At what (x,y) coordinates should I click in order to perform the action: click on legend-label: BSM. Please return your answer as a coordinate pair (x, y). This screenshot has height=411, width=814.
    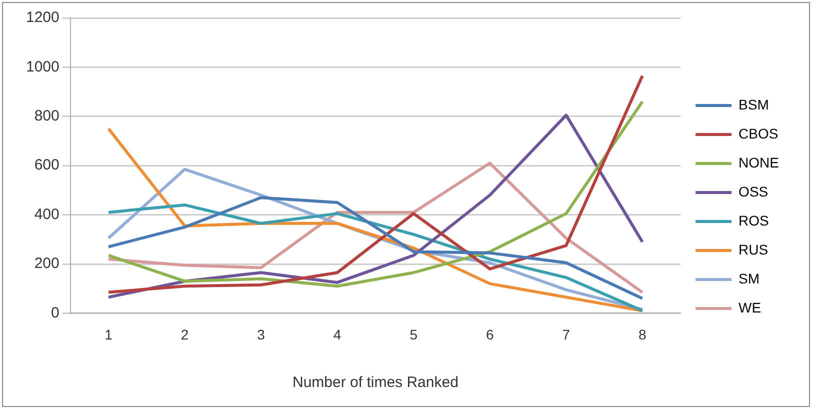
    Looking at the image, I should click on (753, 104).